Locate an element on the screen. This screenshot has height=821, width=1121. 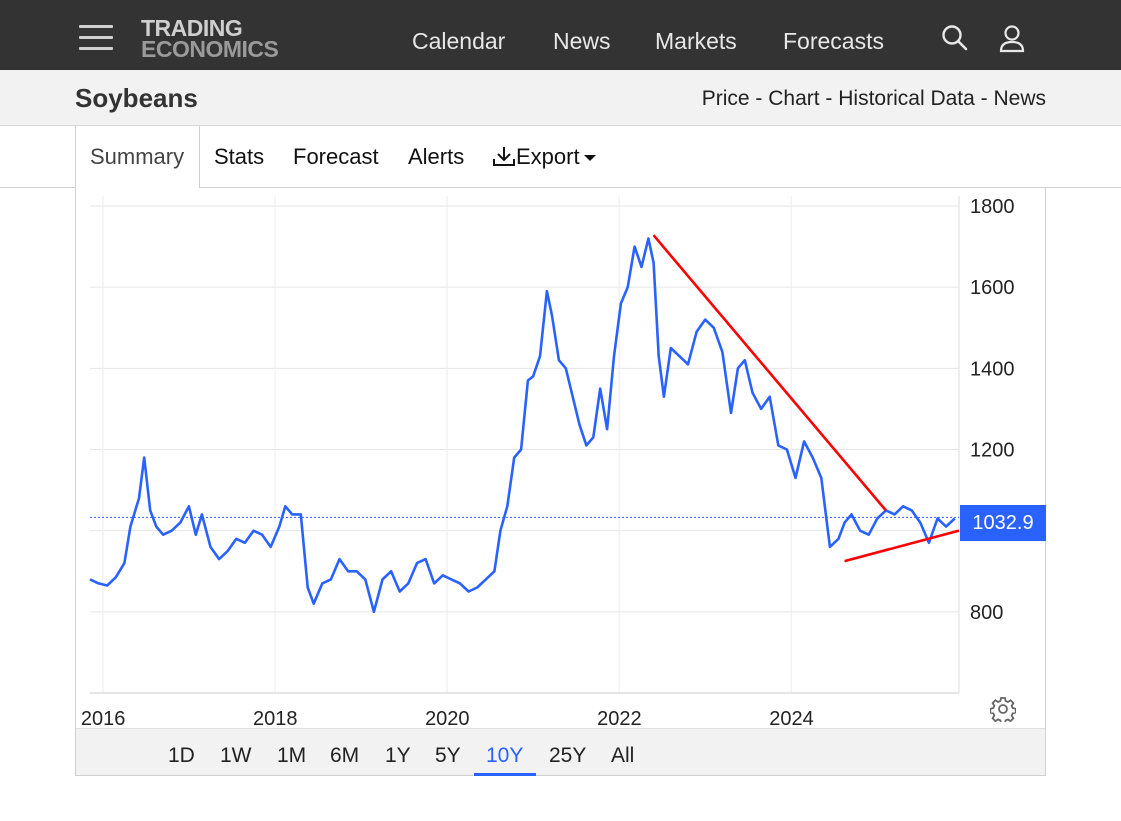
download-icon is located at coordinates (504, 156).